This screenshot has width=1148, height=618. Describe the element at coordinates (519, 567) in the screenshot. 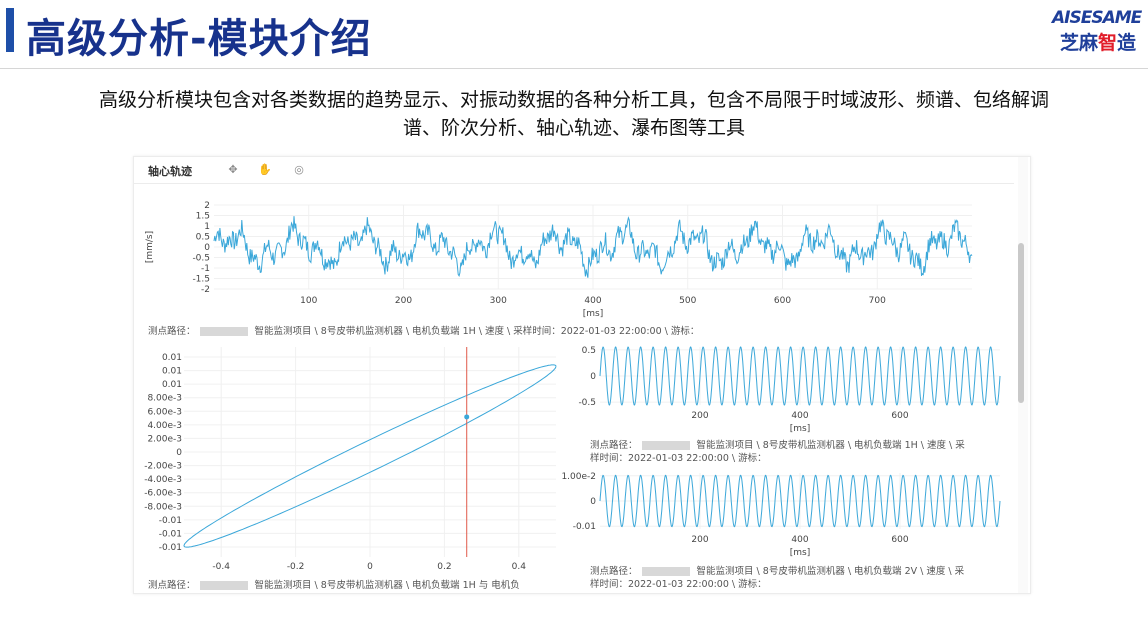

I see `orbit-x-tick: 0.4` at that location.